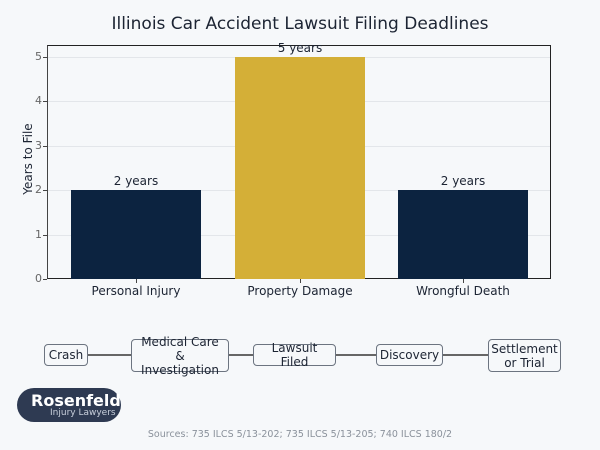 This screenshot has height=450, width=600. I want to click on process-step: Discovery, so click(409, 355).